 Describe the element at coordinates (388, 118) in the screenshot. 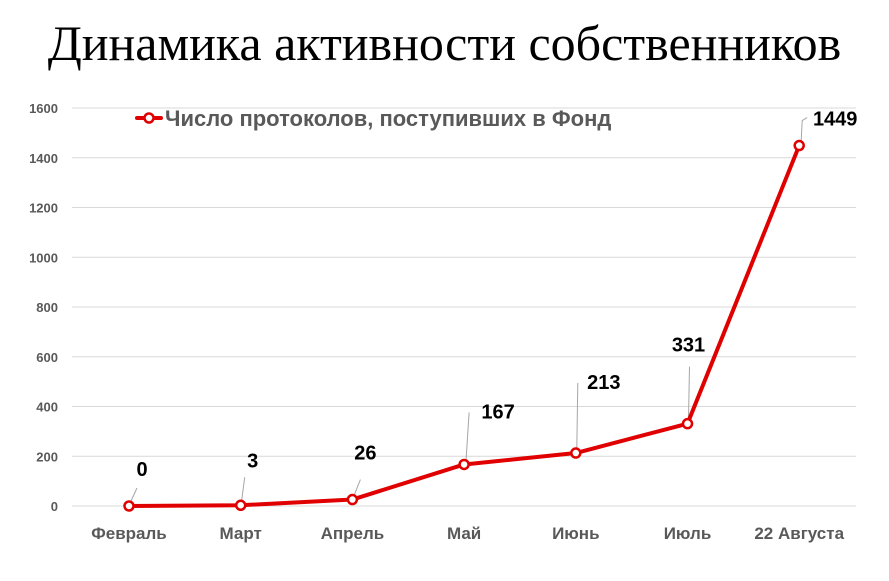

I see `legend-label: Число протоколов, поступивших в Фонд` at that location.